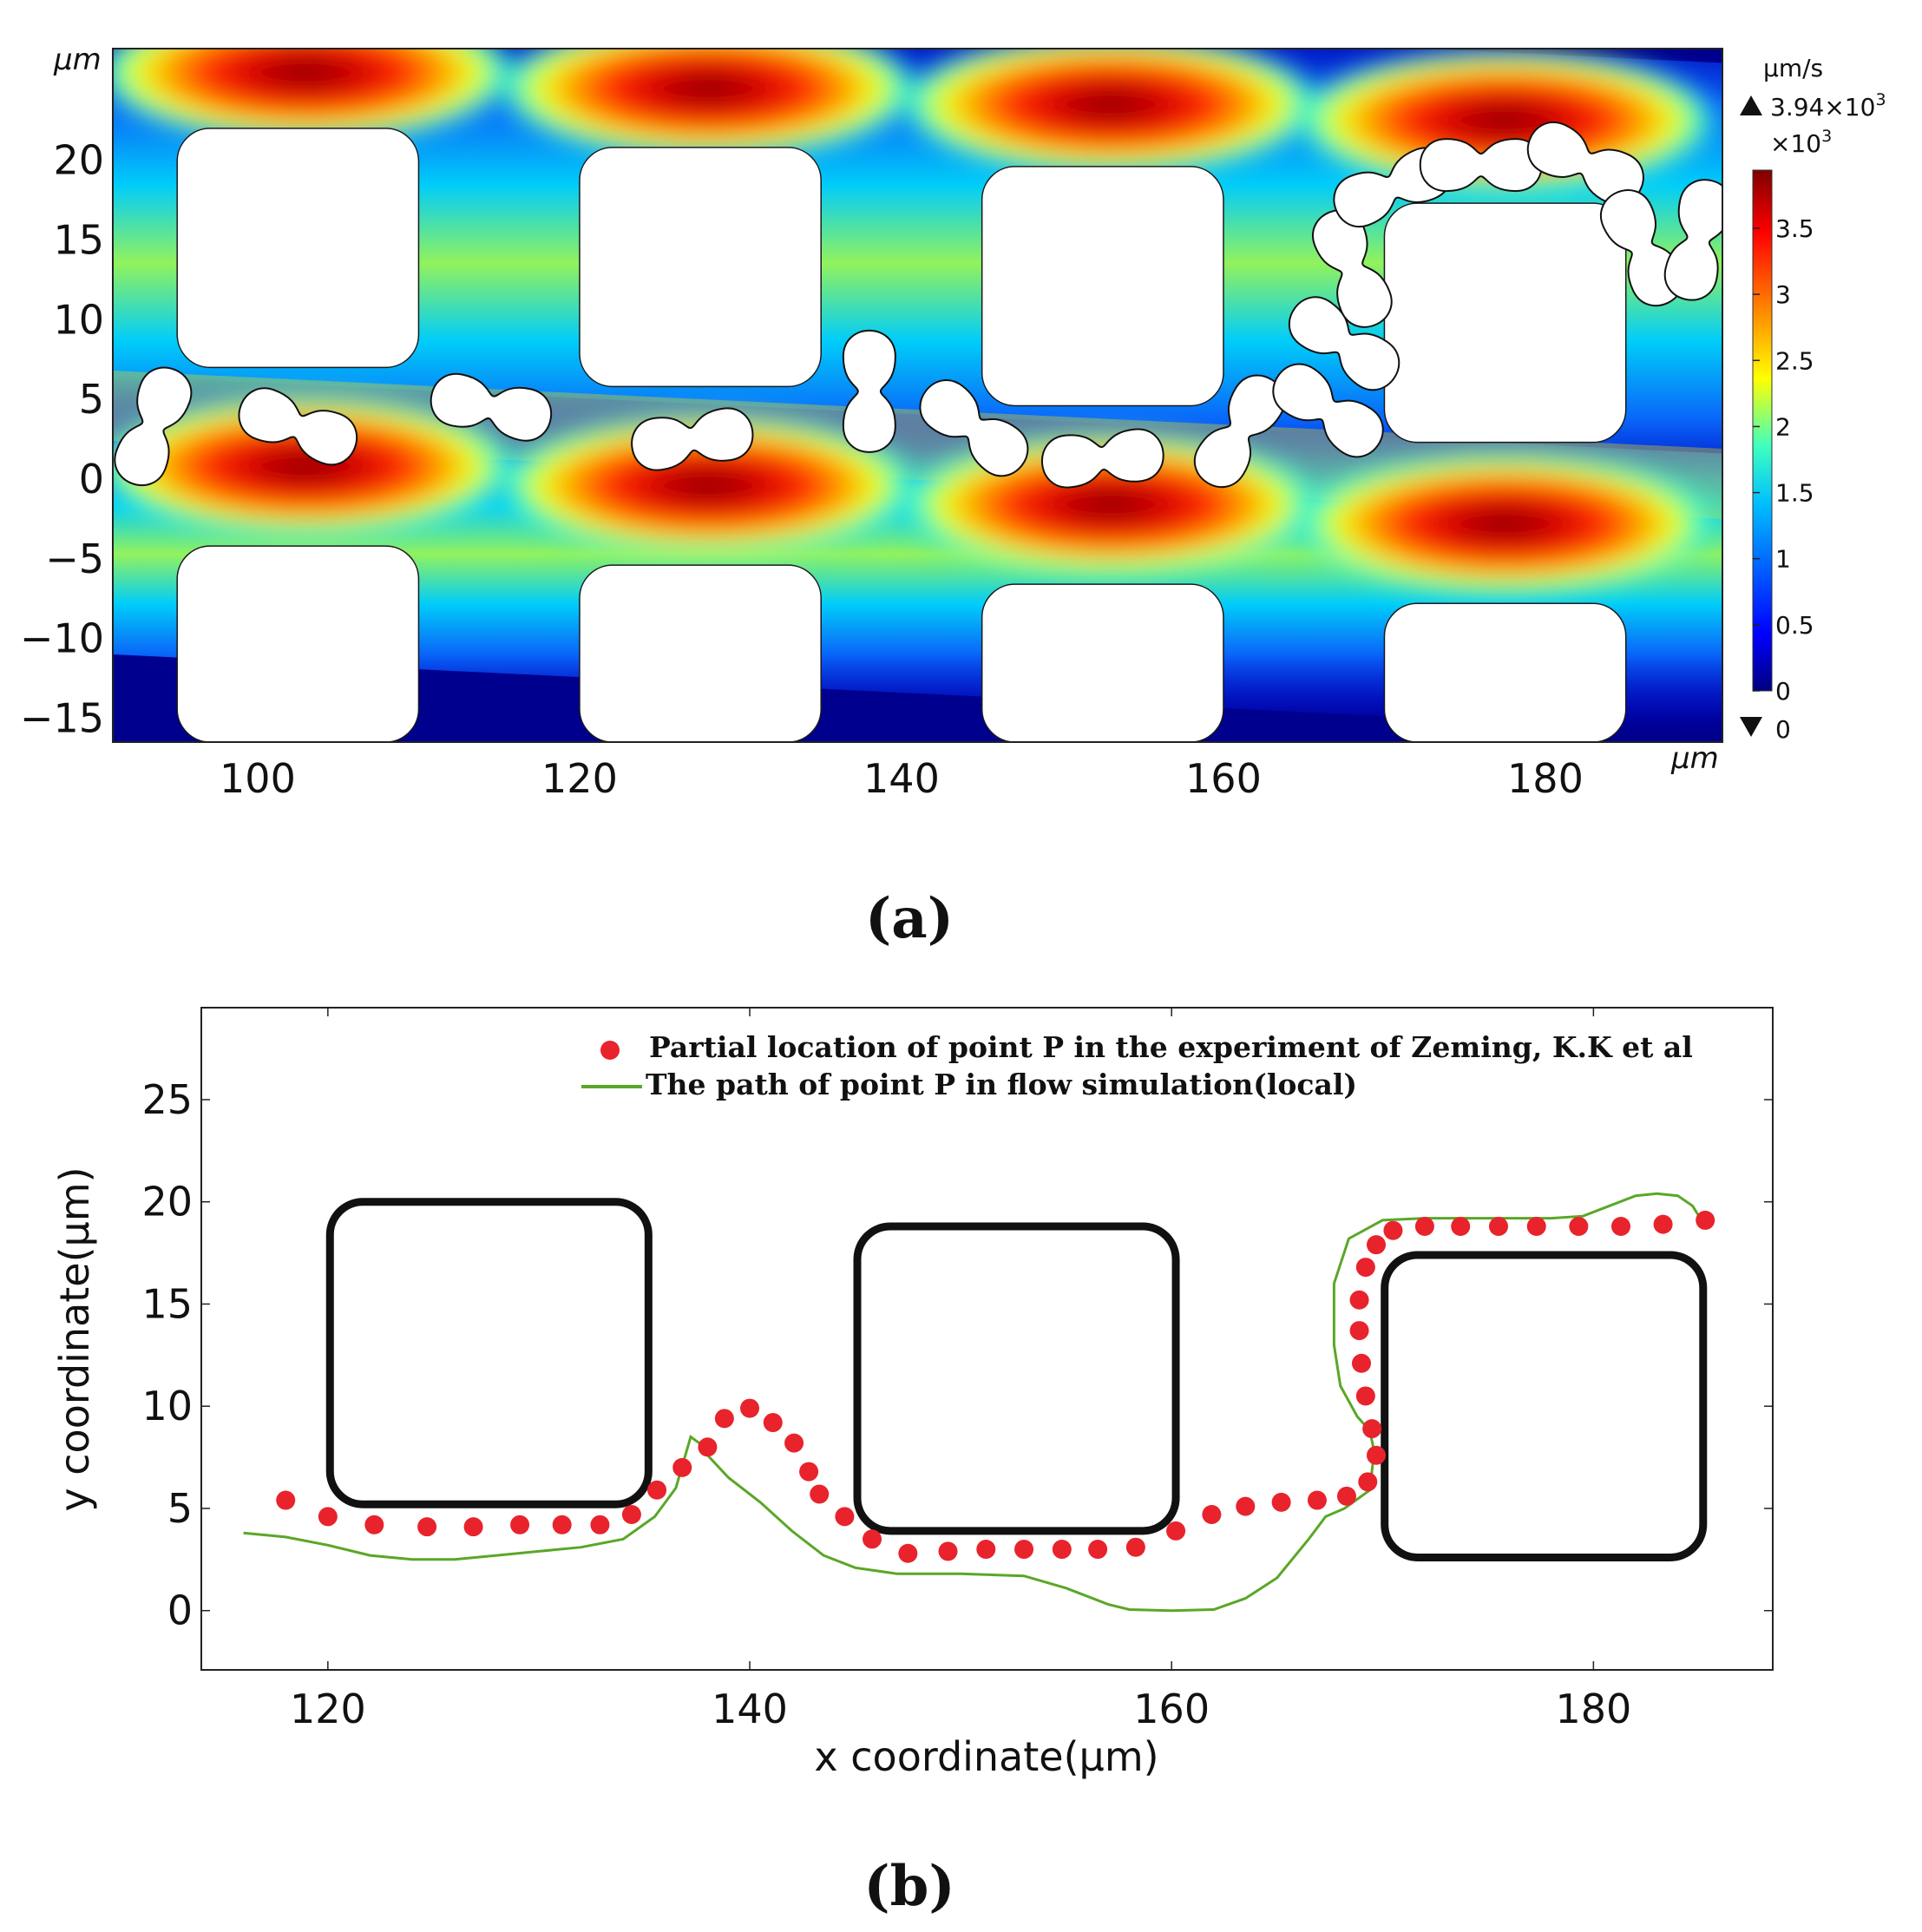  What do you see at coordinates (1172, 1709) in the screenshot?
I see `x-tick-label-b: 160` at bounding box center [1172, 1709].